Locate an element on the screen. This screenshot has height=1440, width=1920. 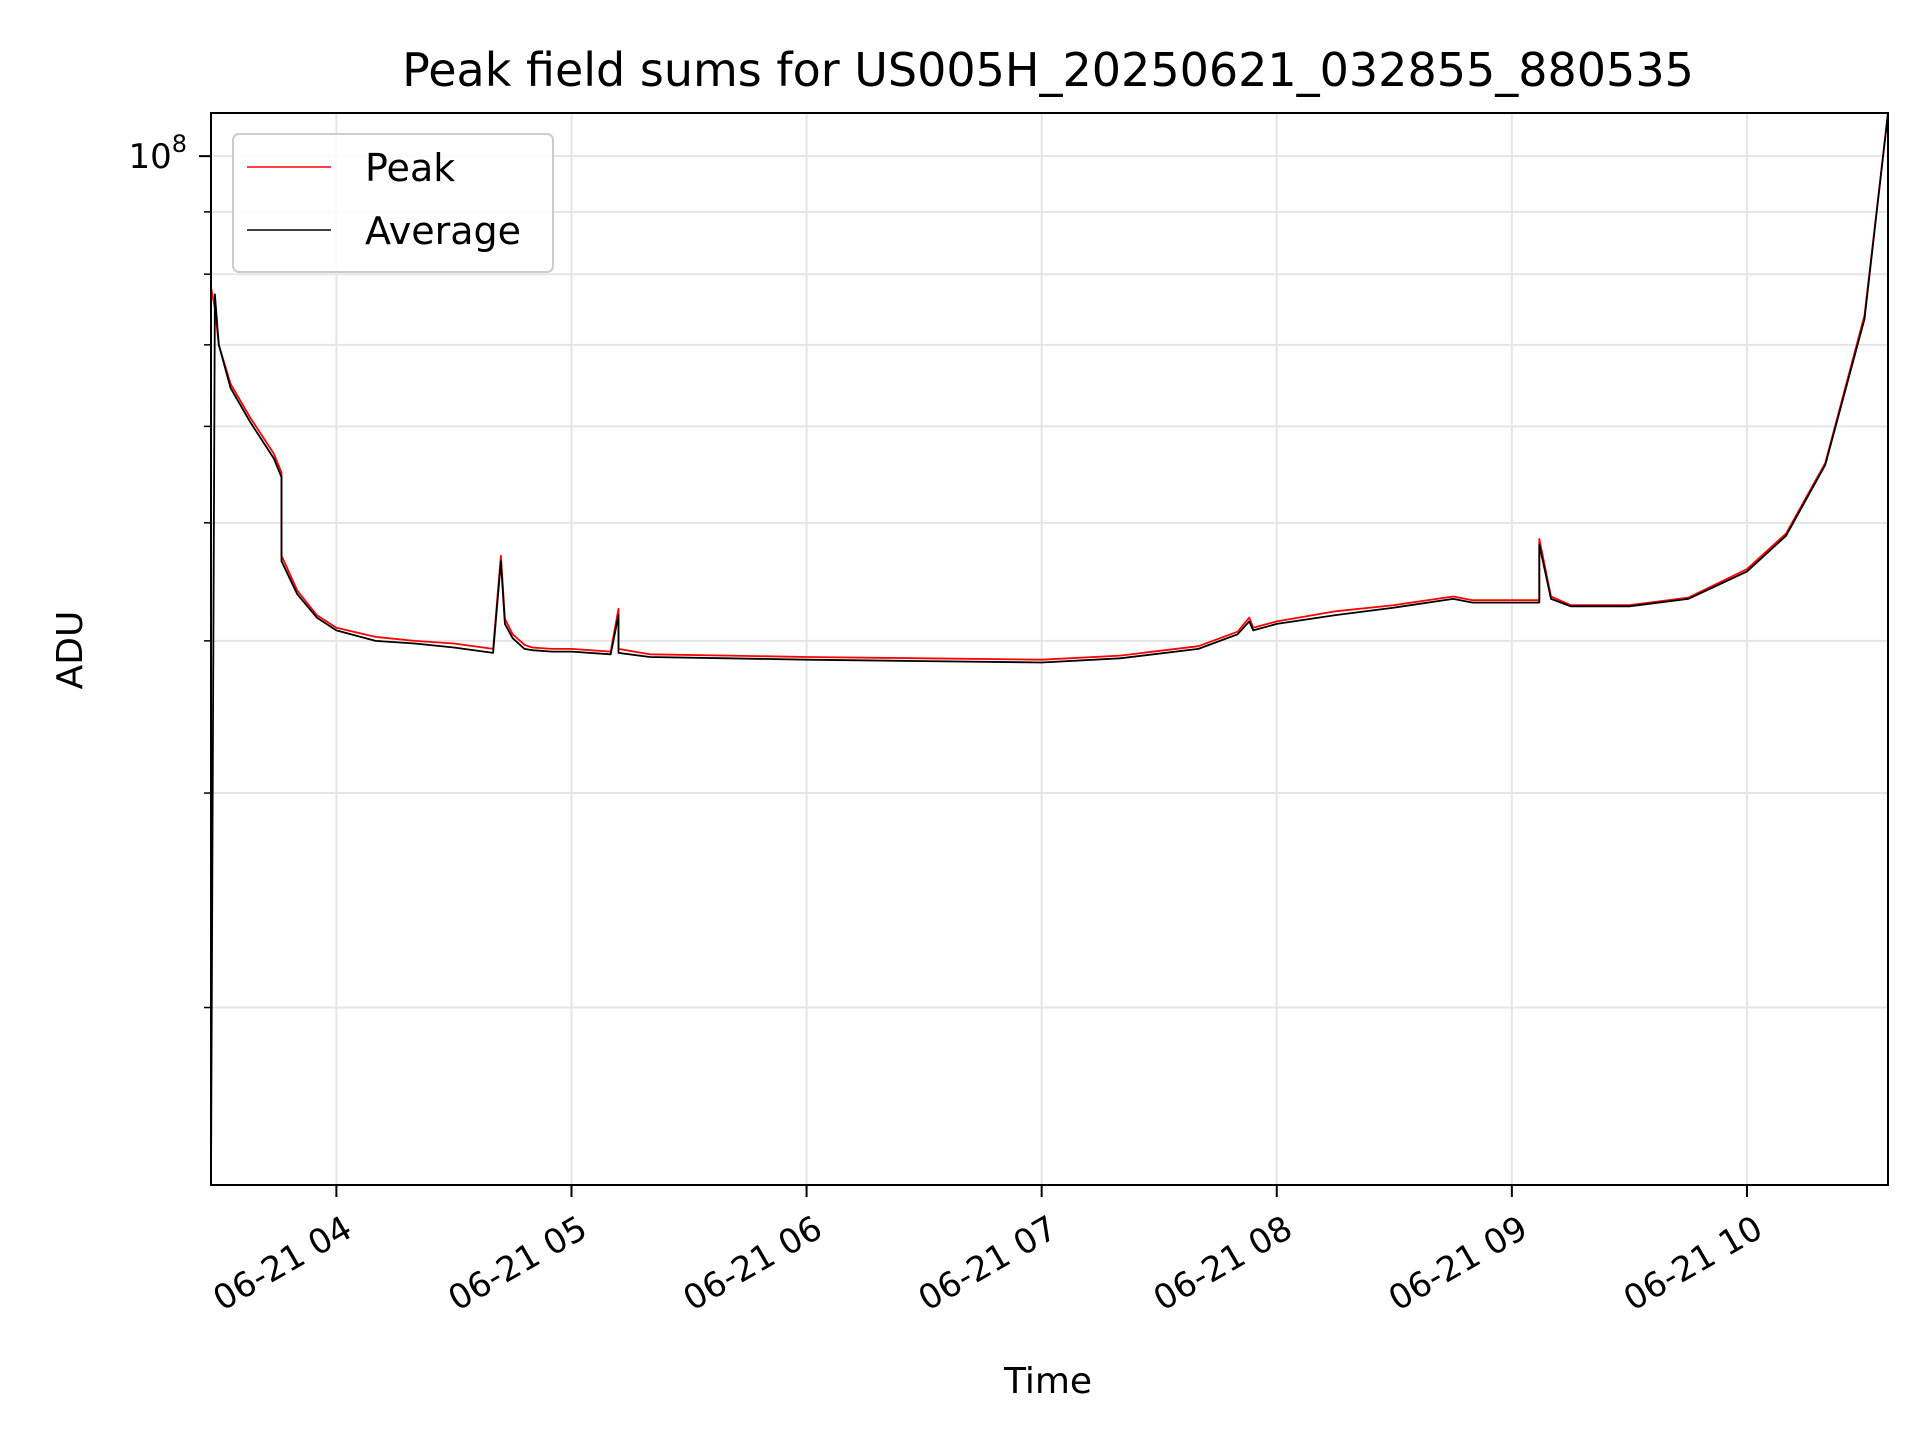
x-tick-label: 06-21 04 is located at coordinates (282, 1263).